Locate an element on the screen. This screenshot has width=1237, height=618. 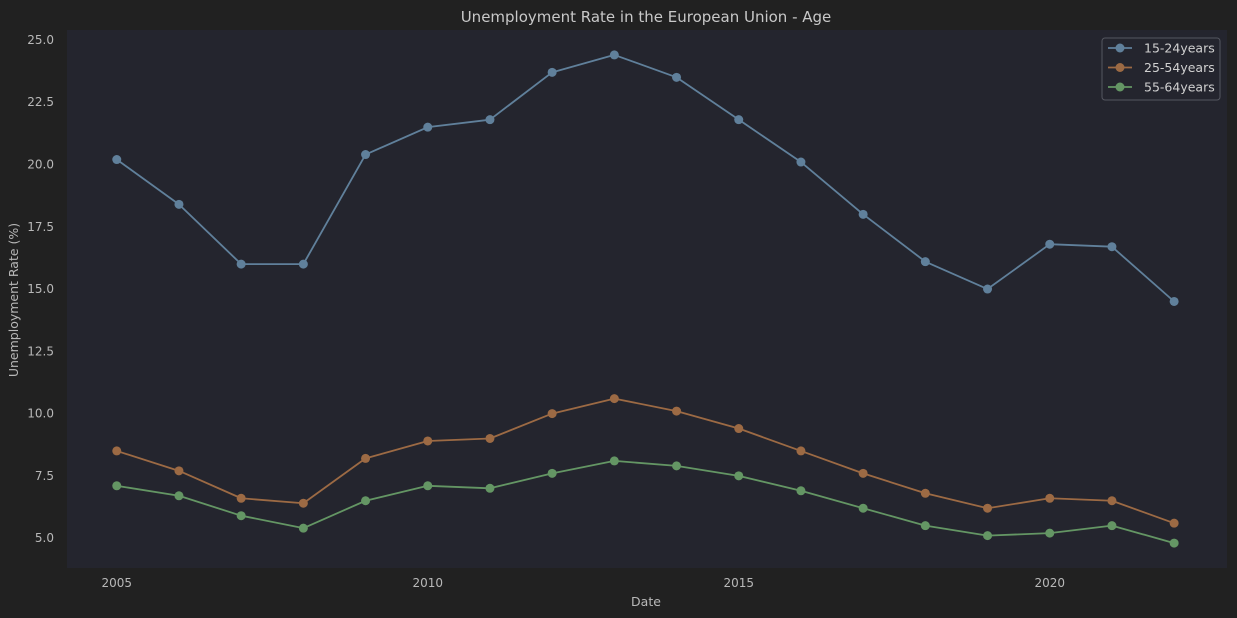
series-line is located at coordinates (645, 501).